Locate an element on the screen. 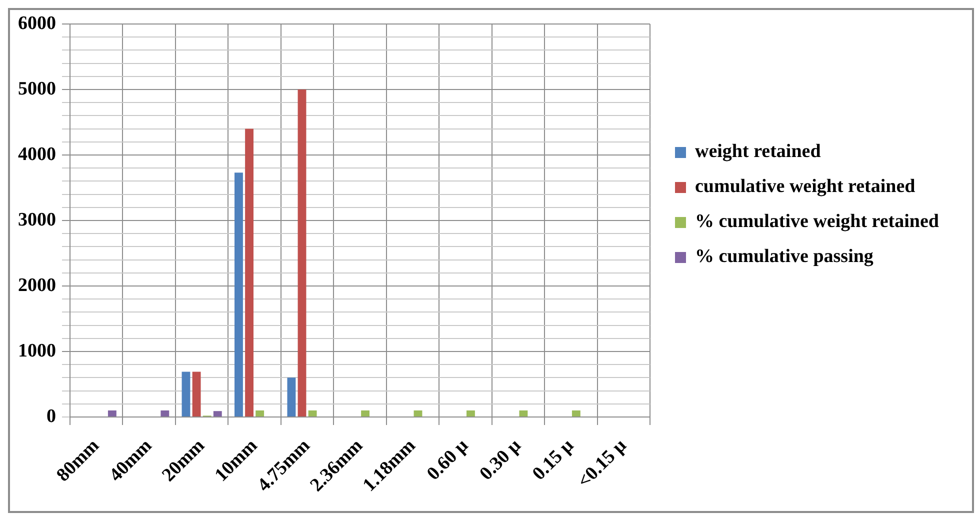  legend-label: weight retained is located at coordinates (758, 151).